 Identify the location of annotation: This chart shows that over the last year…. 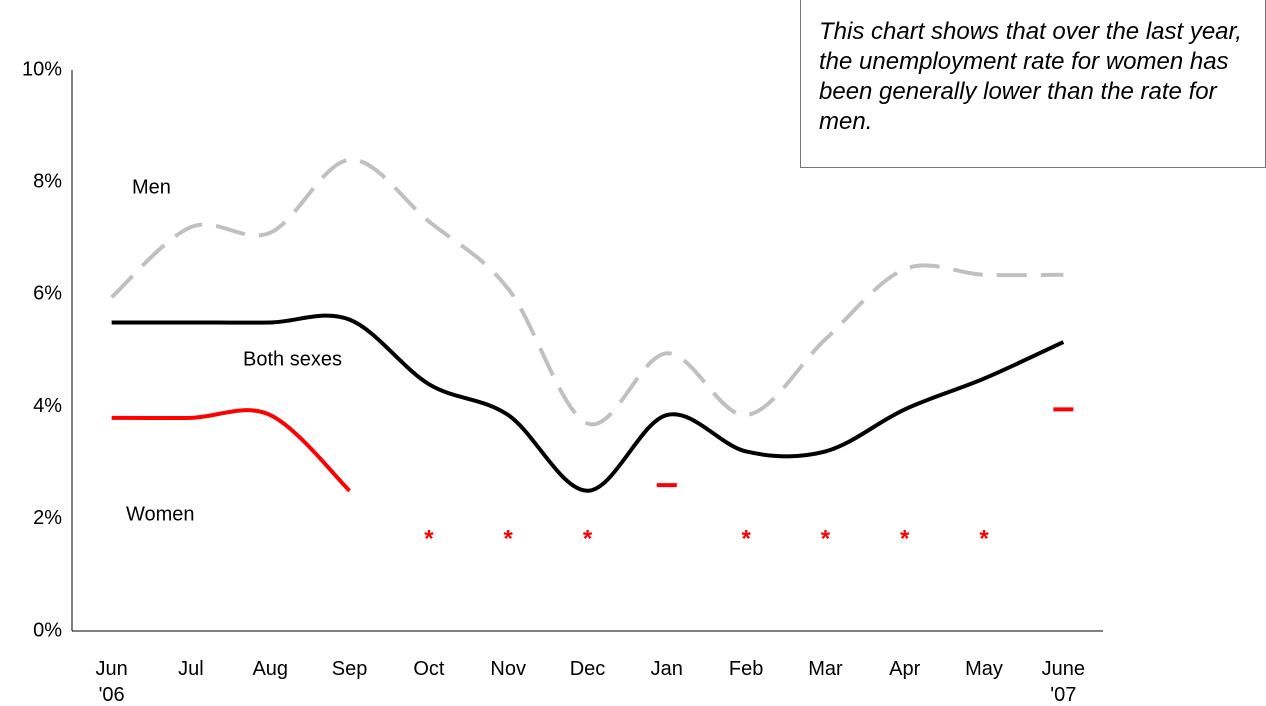
(1033, 84).